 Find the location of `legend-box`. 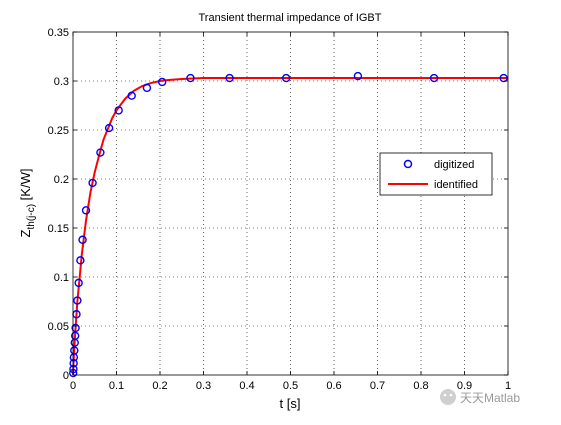

legend-box is located at coordinates (436, 174).